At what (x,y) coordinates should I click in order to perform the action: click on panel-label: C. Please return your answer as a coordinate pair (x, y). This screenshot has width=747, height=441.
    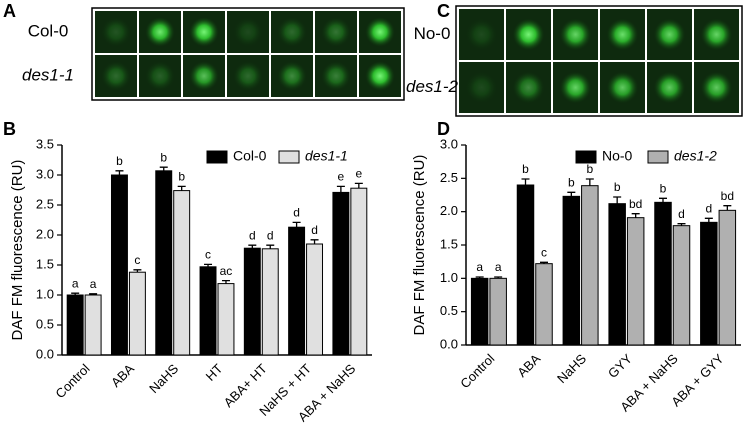
    Looking at the image, I should click on (443, 11).